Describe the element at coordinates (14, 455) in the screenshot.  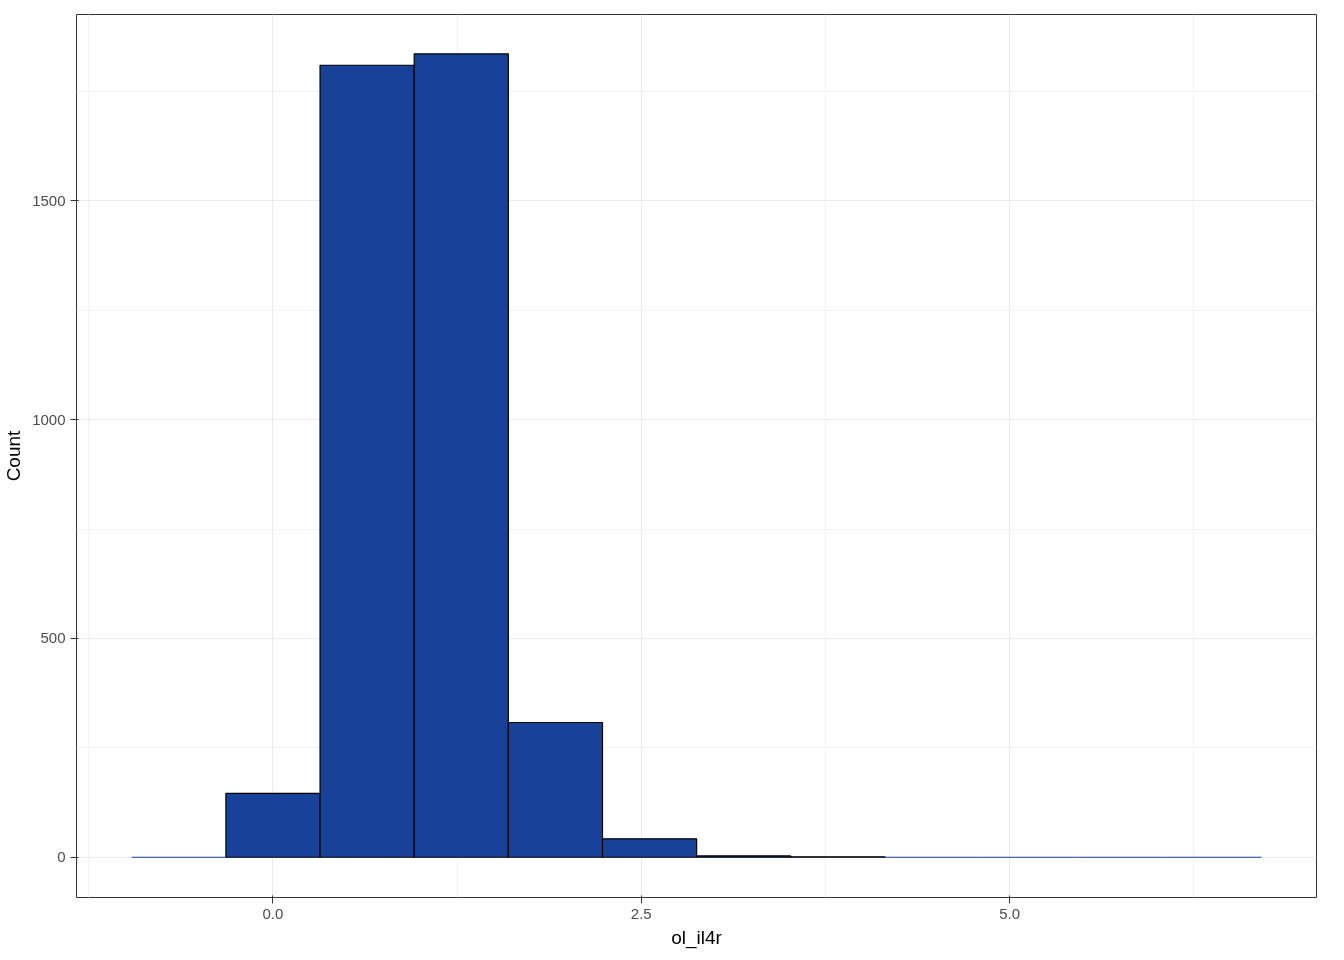
I see `y-axis-title: Count` at that location.